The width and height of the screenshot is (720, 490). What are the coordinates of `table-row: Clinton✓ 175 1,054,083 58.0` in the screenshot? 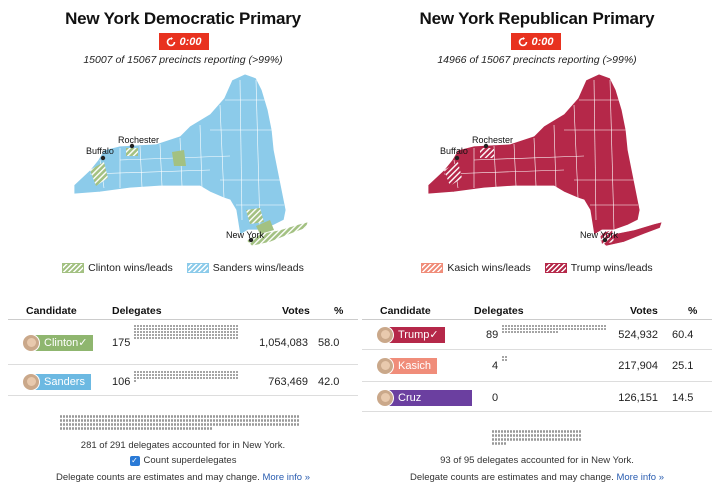 It's located at (183, 343).